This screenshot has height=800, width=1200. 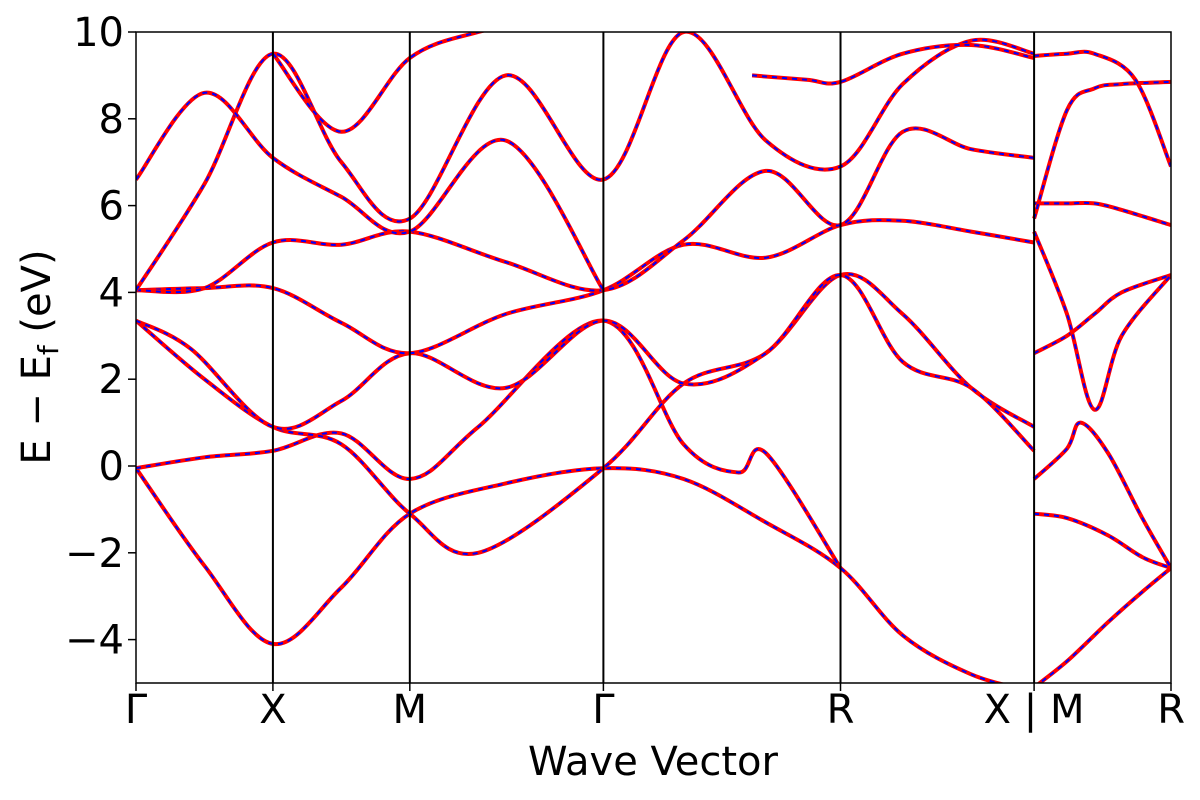 What do you see at coordinates (94, 554) in the screenshot?
I see `y-tick-label: −2` at bounding box center [94, 554].